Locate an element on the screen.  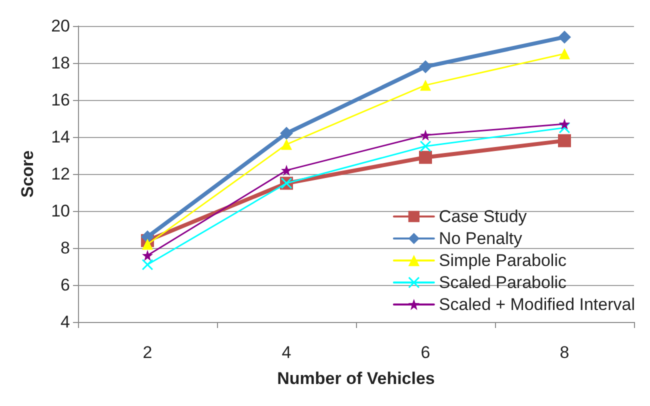
legend-label: No Penalty is located at coordinates (480, 238).